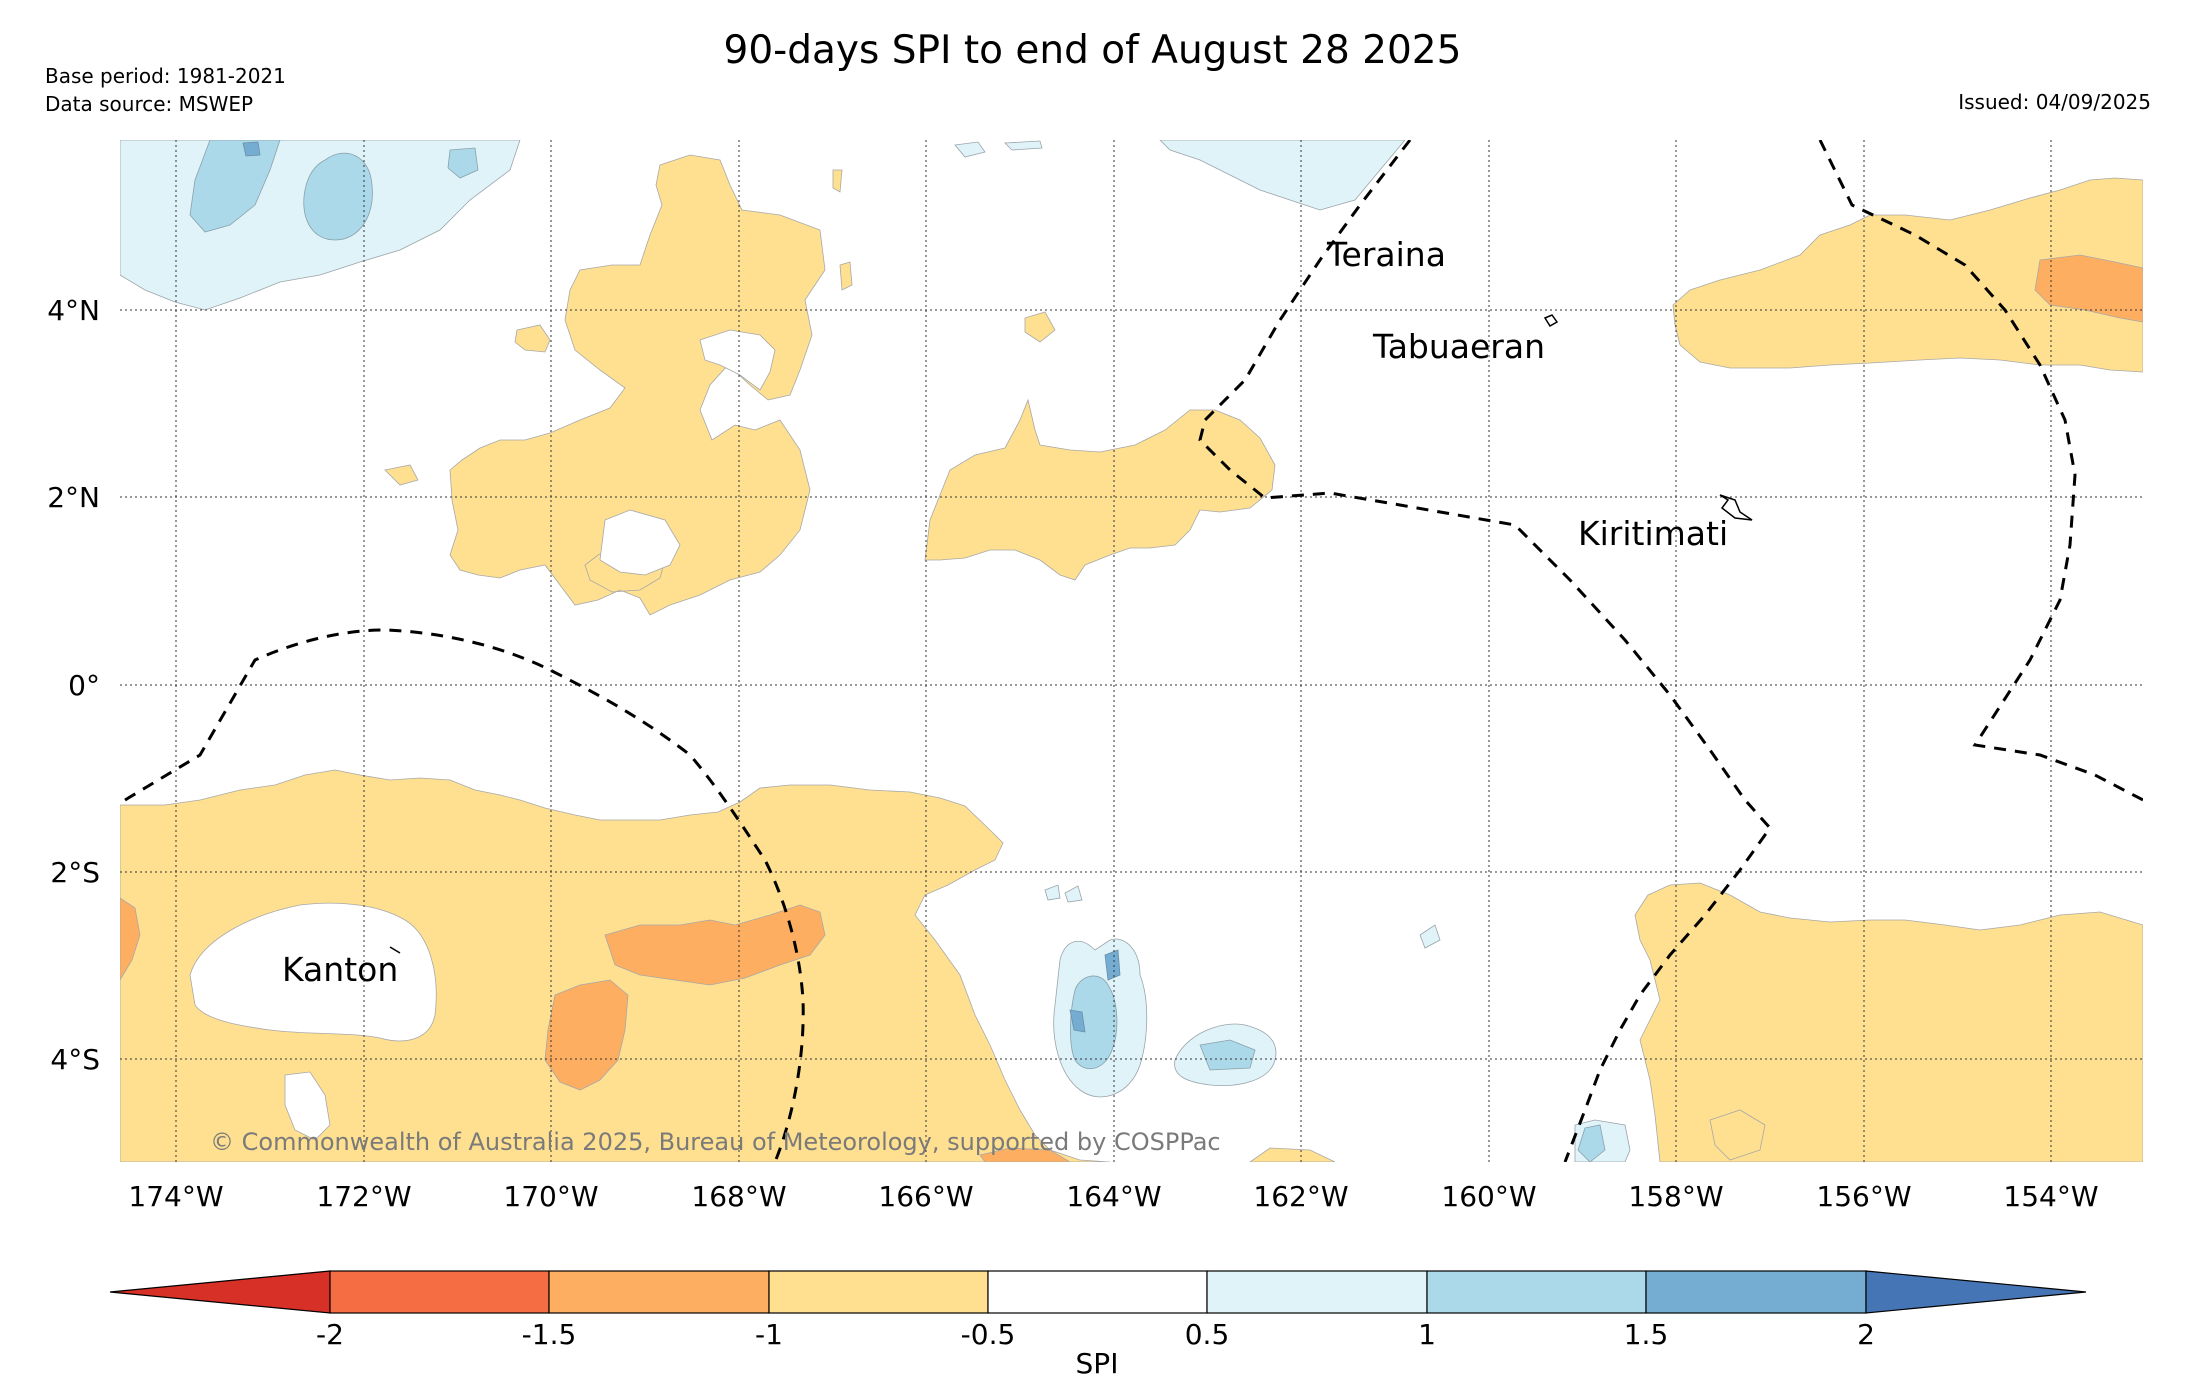 This screenshot has width=2185, height=1380. Describe the element at coordinates (1488, 1196) in the screenshot. I see `lon-tick-160w: 160°W` at that location.